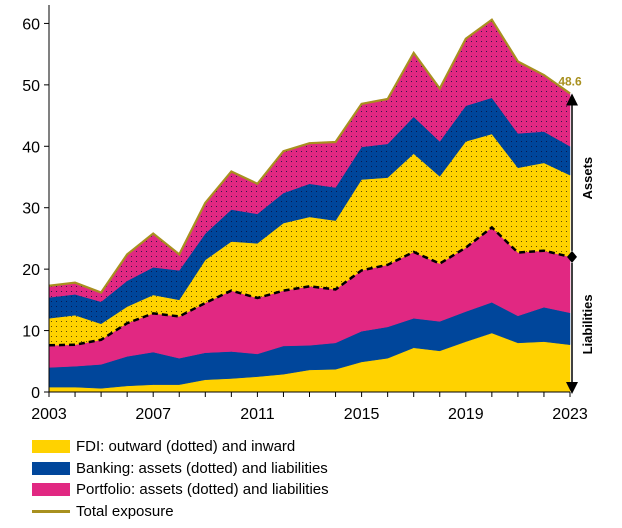 The height and width of the screenshot is (528, 622). Describe the element at coordinates (362, 414) in the screenshot. I see `x-tick-label: 2015` at that location.